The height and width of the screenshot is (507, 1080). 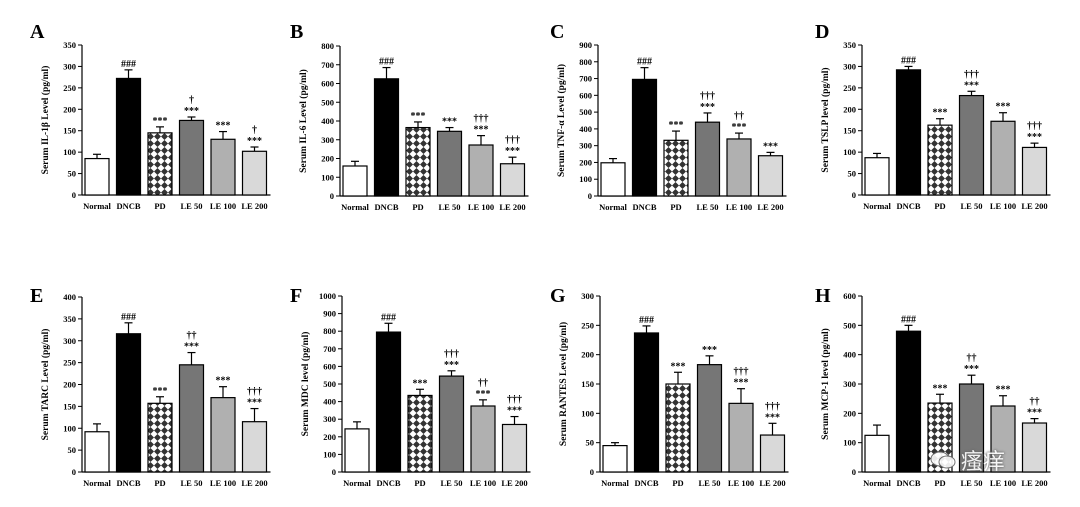 What do you see at coordinates (329, 384) in the screenshot?
I see `y-tick-label: 500` at bounding box center [329, 384].